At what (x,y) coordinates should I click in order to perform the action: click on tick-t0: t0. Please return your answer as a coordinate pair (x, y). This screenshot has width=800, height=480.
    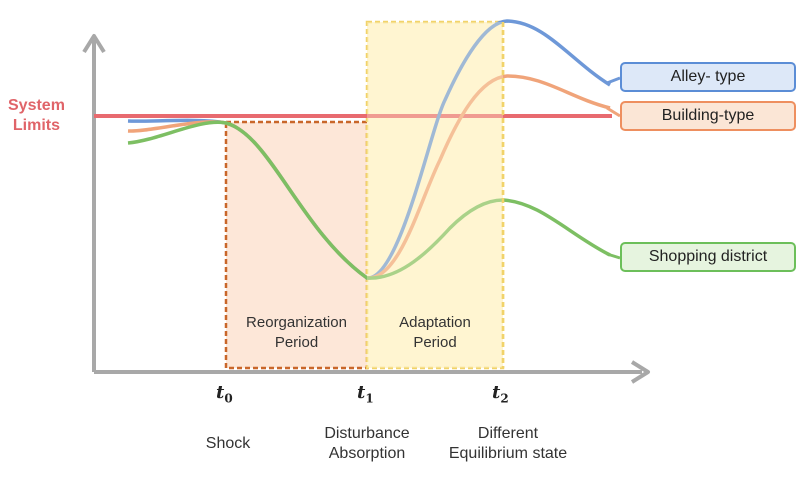
    Looking at the image, I should click on (224, 394).